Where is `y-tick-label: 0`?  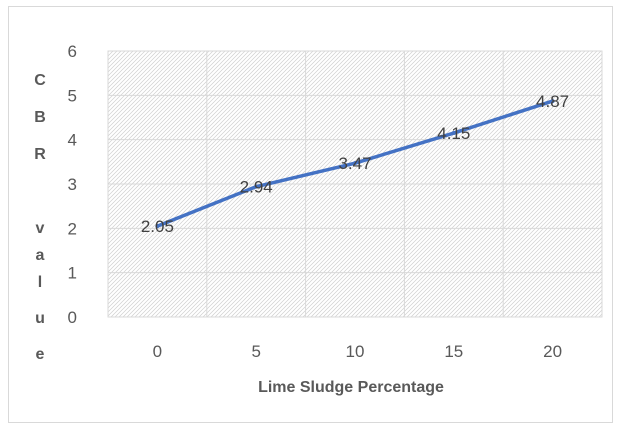 y-tick-label: 0 is located at coordinates (72, 317).